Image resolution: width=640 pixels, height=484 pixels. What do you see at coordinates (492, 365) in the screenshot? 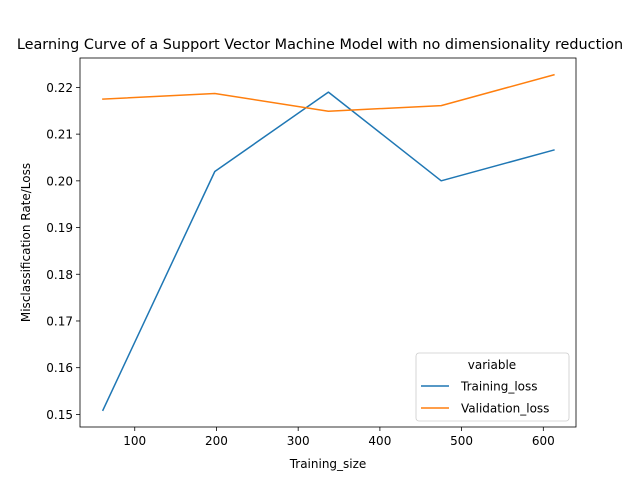
I see `legend-title: variable` at bounding box center [492, 365].